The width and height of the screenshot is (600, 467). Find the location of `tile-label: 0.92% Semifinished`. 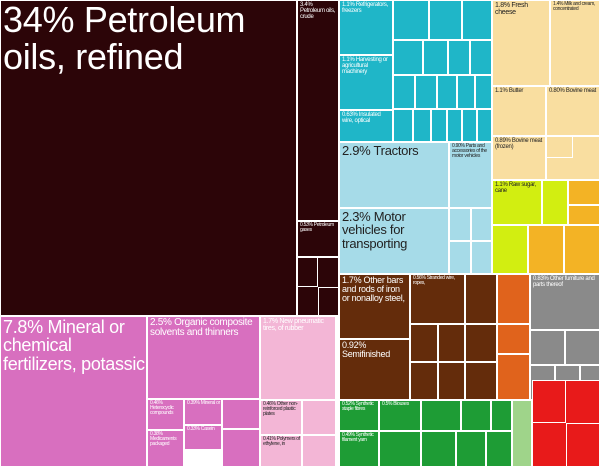

tile-label: 0.92% Semifinished is located at coordinates (366, 350).